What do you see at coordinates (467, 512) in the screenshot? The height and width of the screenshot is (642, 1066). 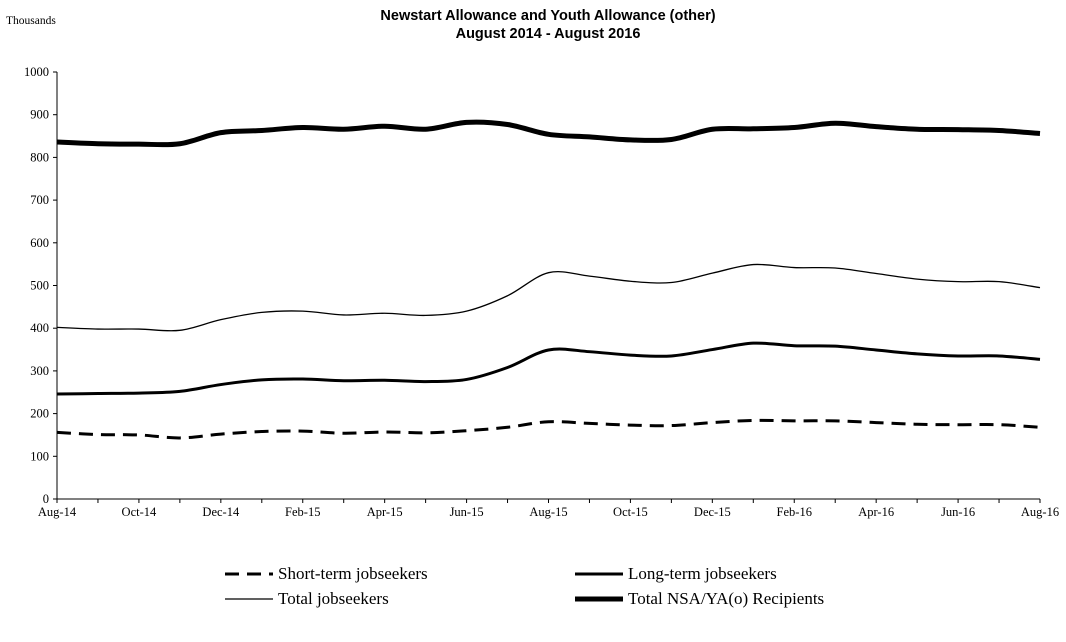 I see `x-tick-label: Jun-15` at bounding box center [467, 512].